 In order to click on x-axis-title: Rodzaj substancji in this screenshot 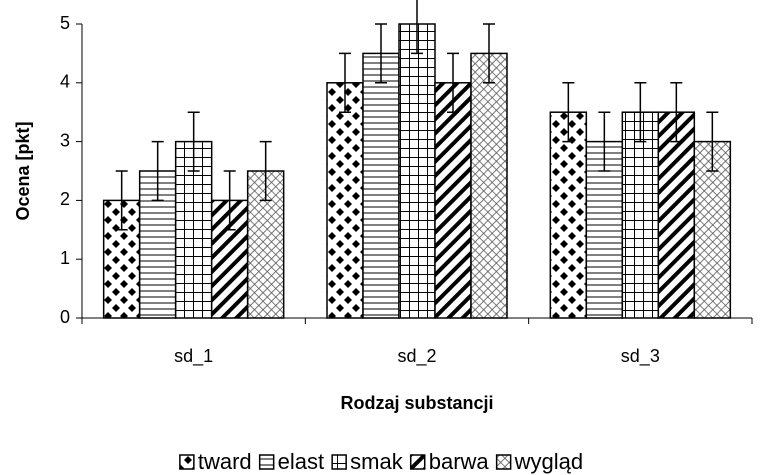, I will do `click(416, 403)`.